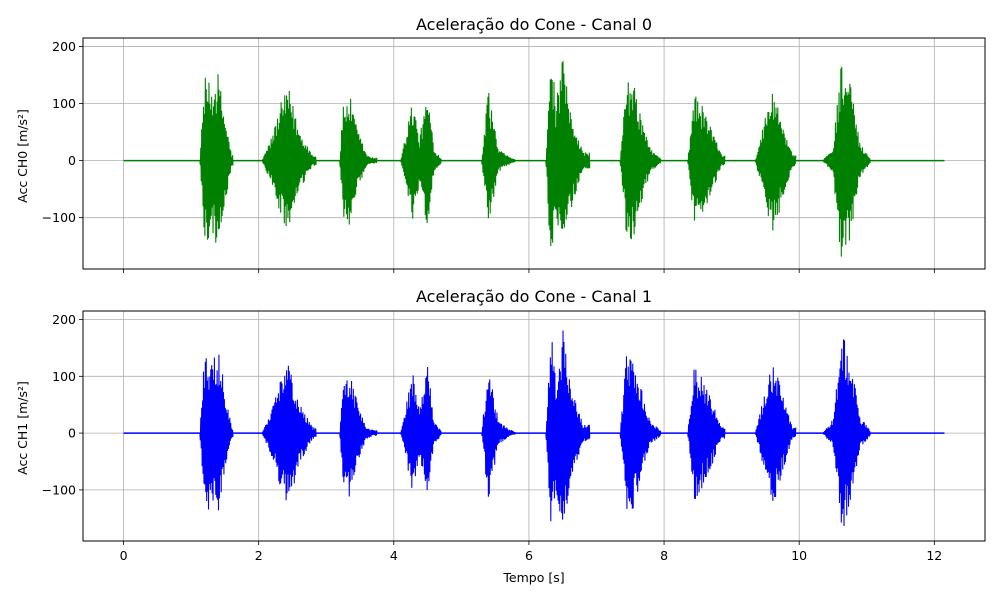 The width and height of the screenshot is (1000, 600). I want to click on chart-title: Aceleração do Cone - Canal 0, so click(534, 24).